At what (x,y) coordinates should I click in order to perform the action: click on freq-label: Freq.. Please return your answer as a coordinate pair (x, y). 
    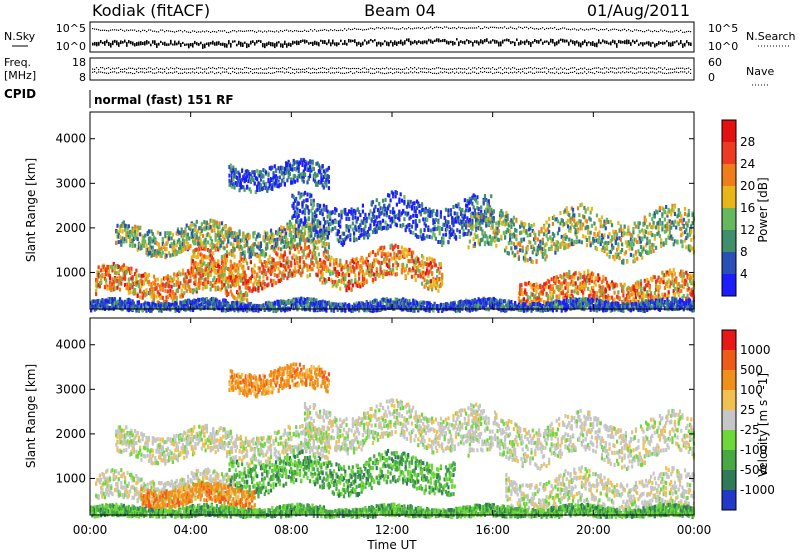
    Looking at the image, I should click on (17, 62).